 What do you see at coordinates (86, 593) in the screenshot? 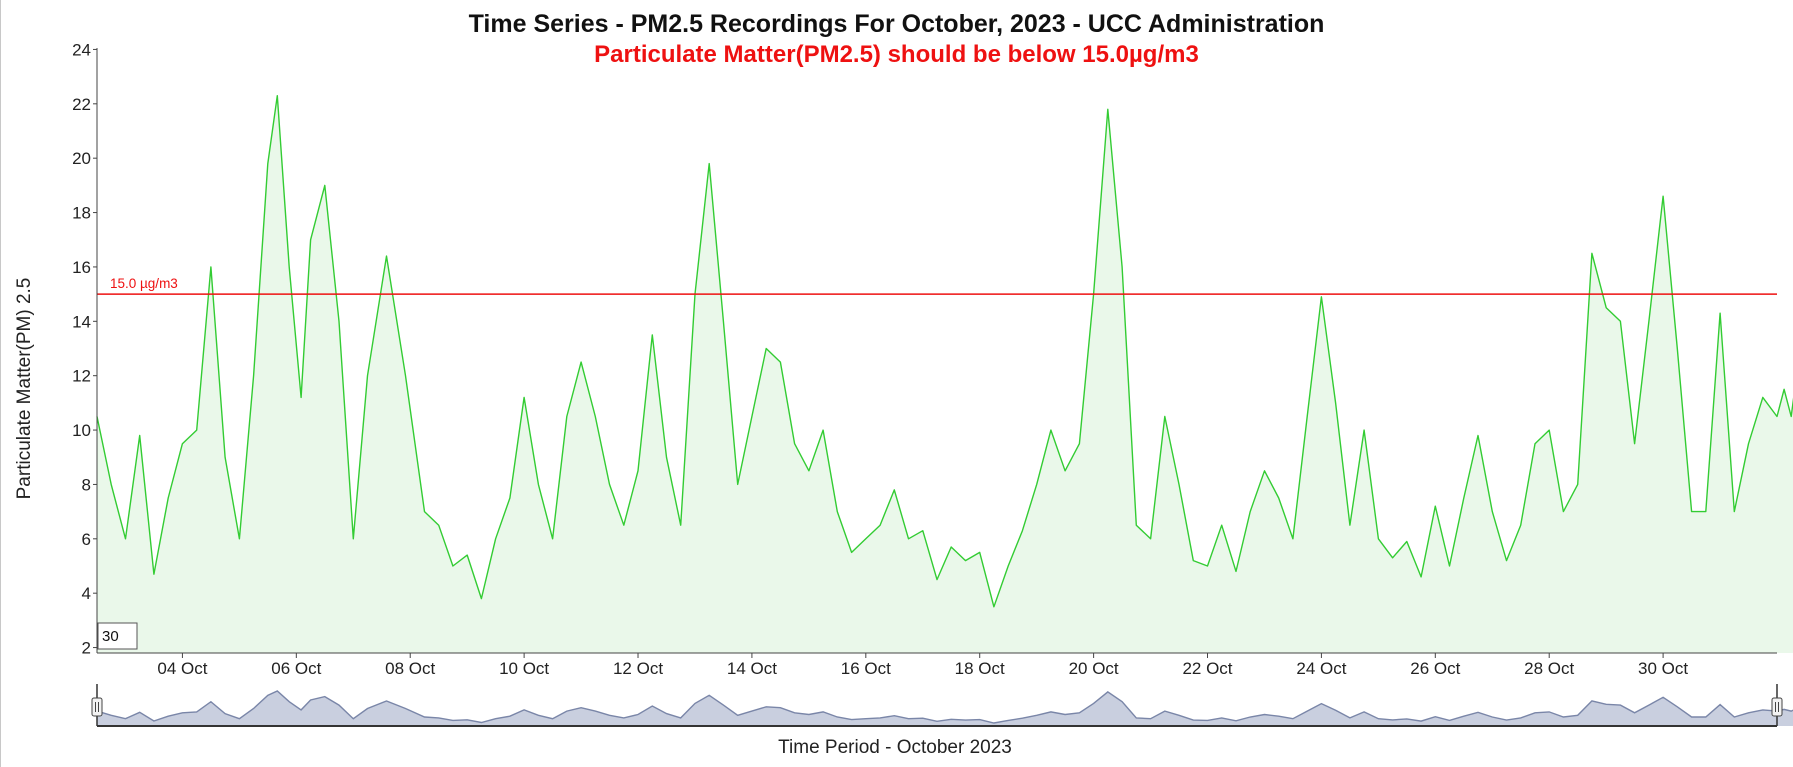
I see `y-tick-label: 4` at bounding box center [86, 593].